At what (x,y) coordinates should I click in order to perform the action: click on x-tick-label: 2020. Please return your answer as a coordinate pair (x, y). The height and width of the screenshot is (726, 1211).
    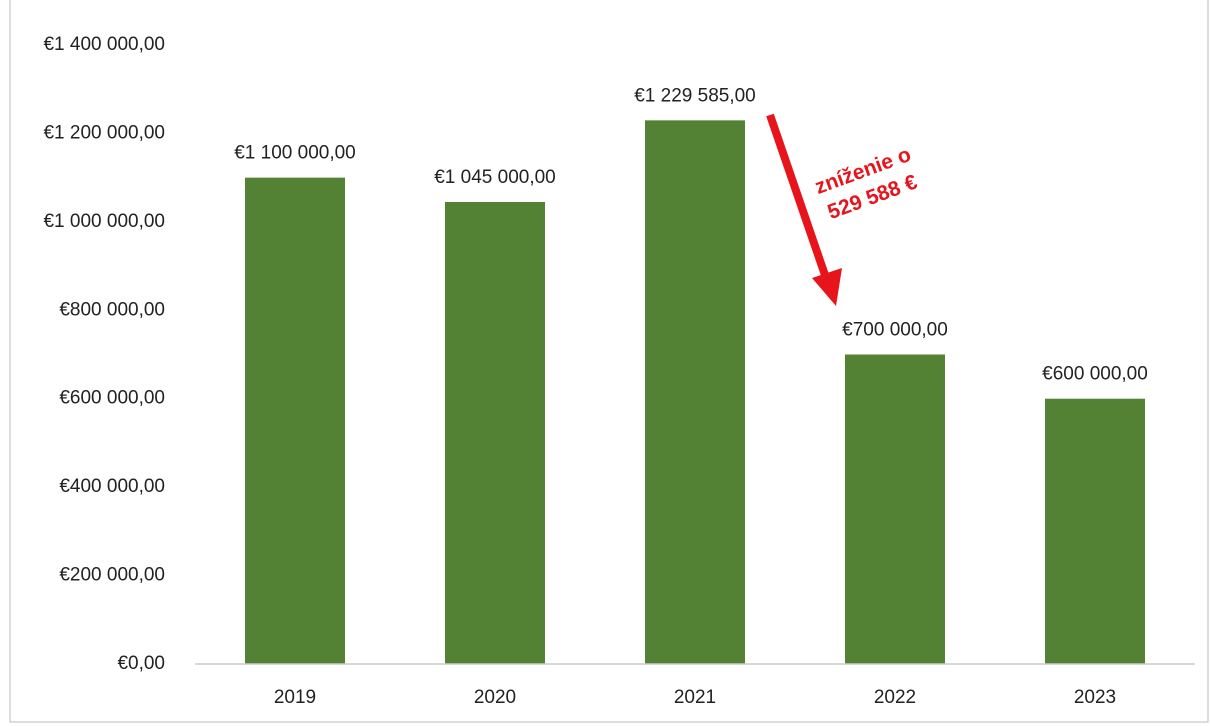
    Looking at the image, I should click on (495, 697).